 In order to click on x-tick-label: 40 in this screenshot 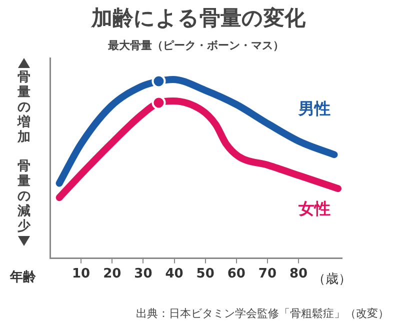, I will do `click(174, 274)`.